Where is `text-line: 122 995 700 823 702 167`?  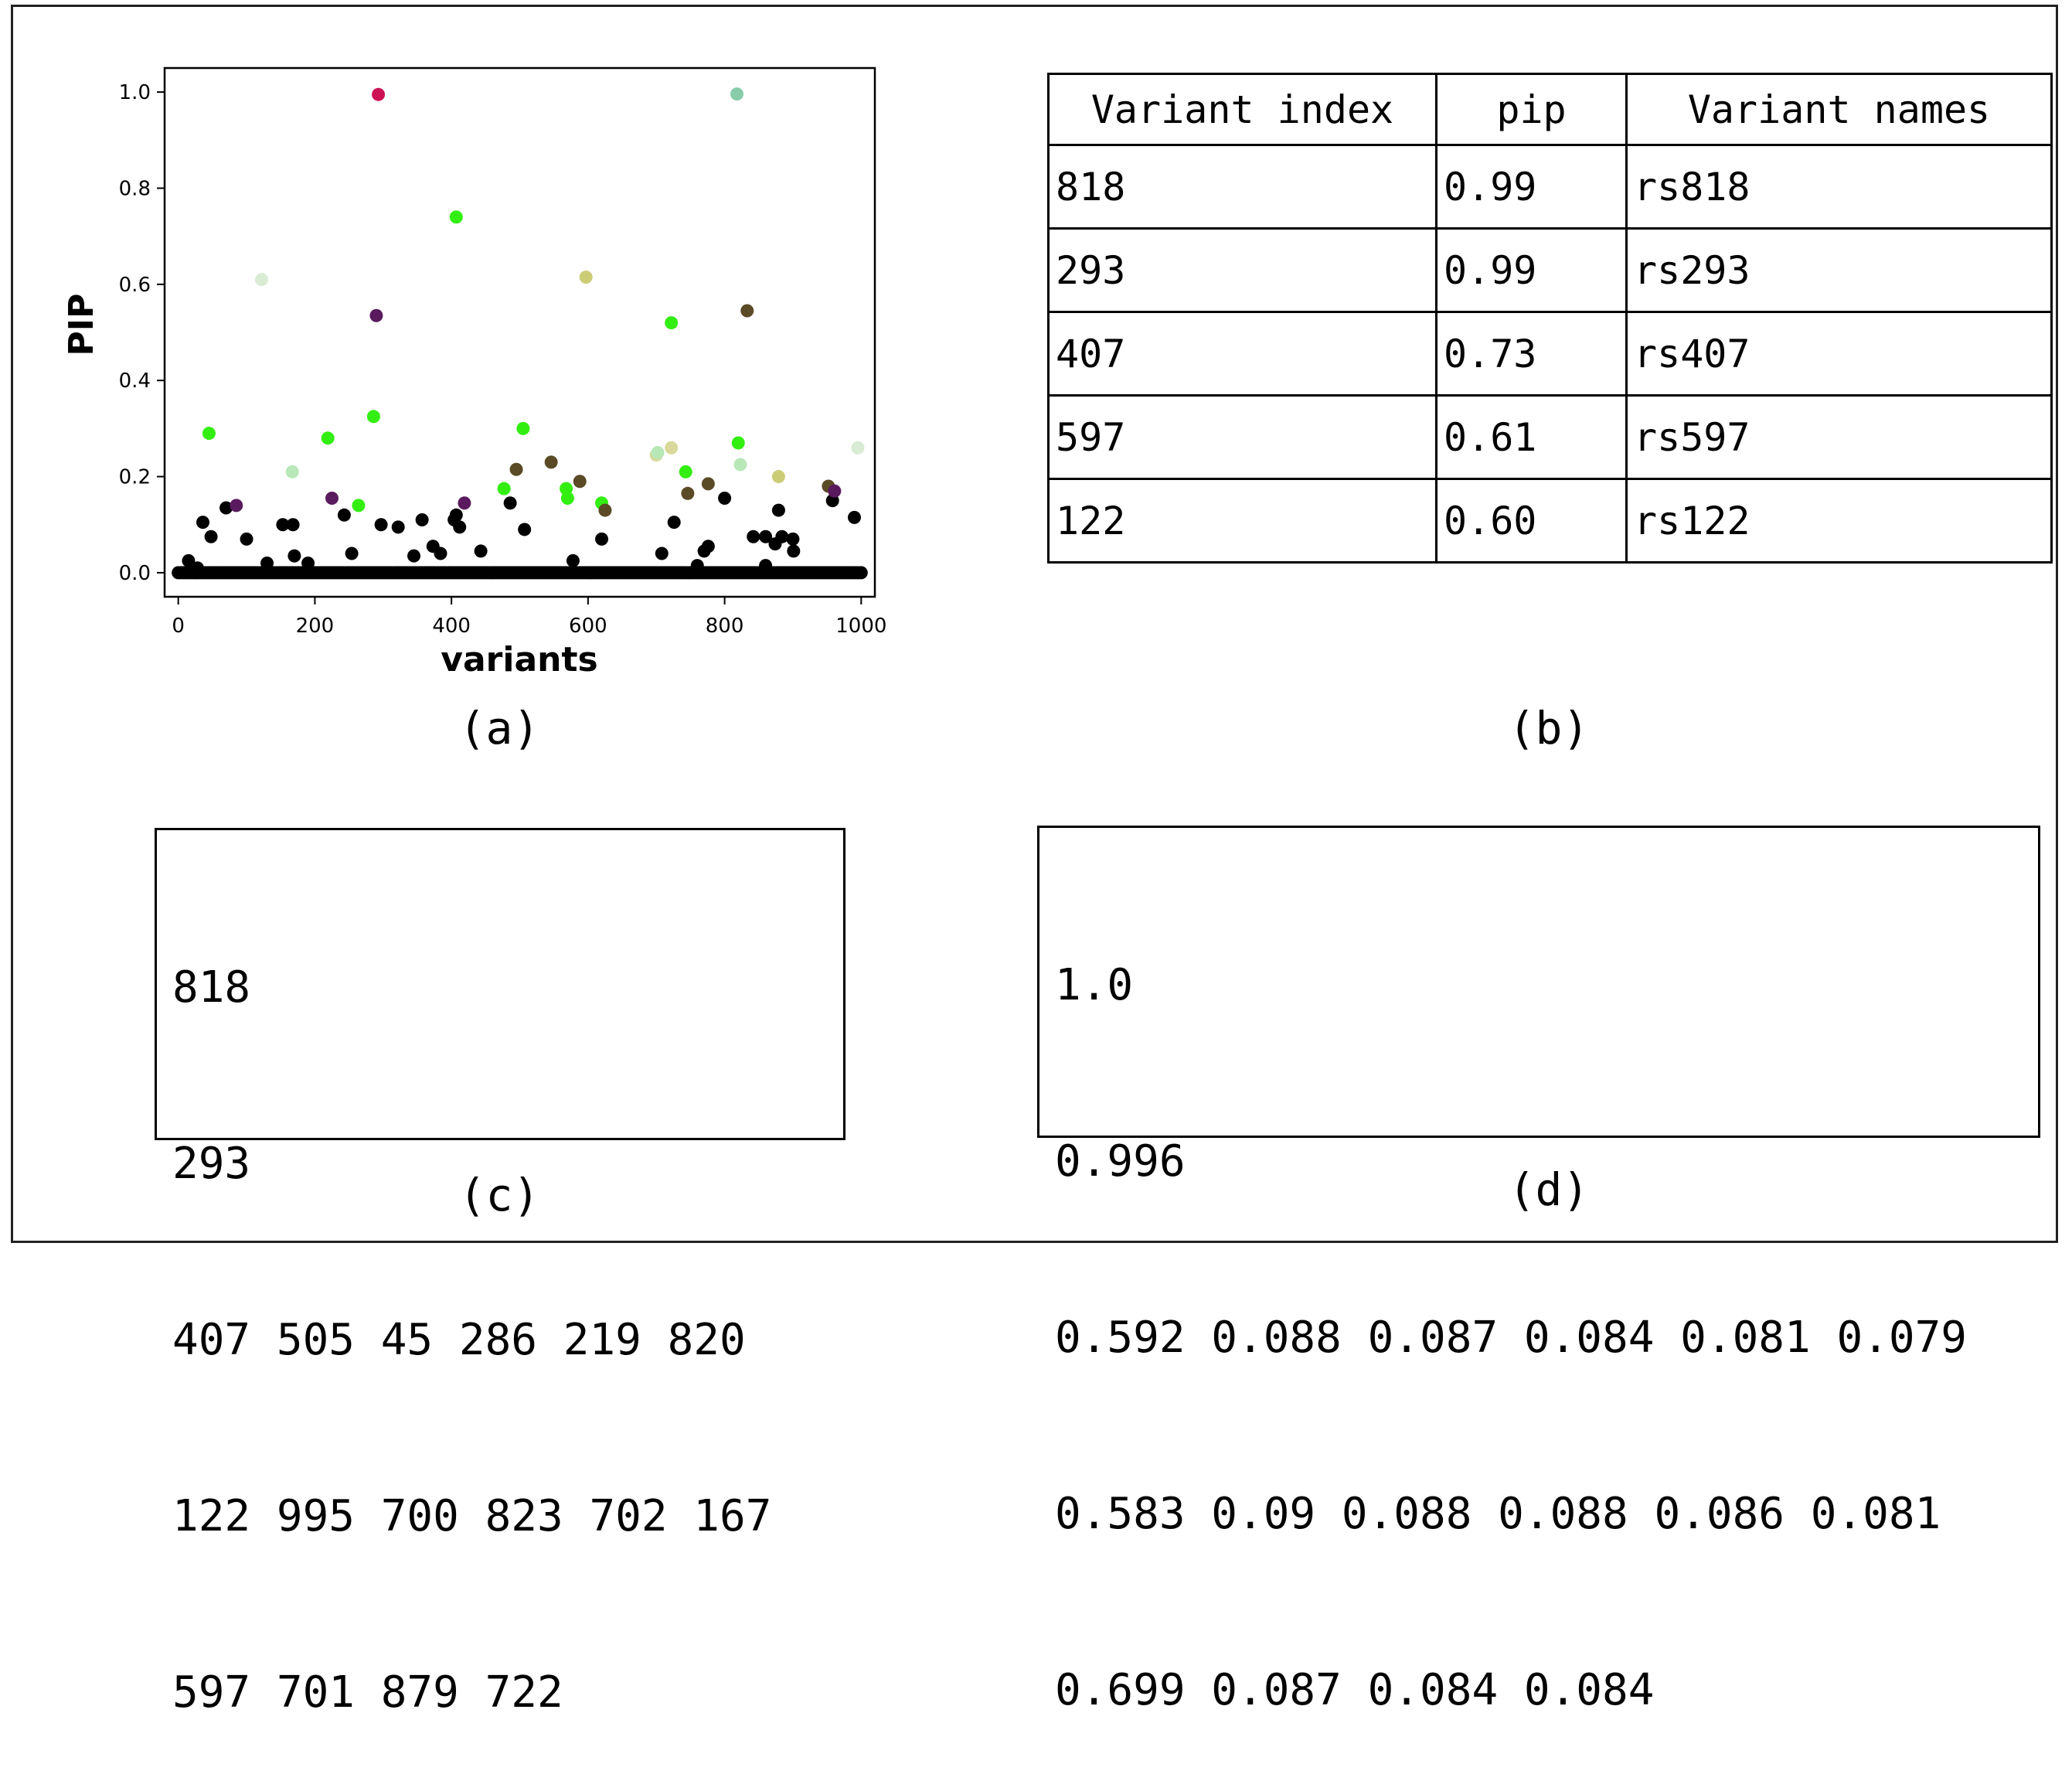
text-line: 122 995 700 823 702 167 is located at coordinates (472, 1516).